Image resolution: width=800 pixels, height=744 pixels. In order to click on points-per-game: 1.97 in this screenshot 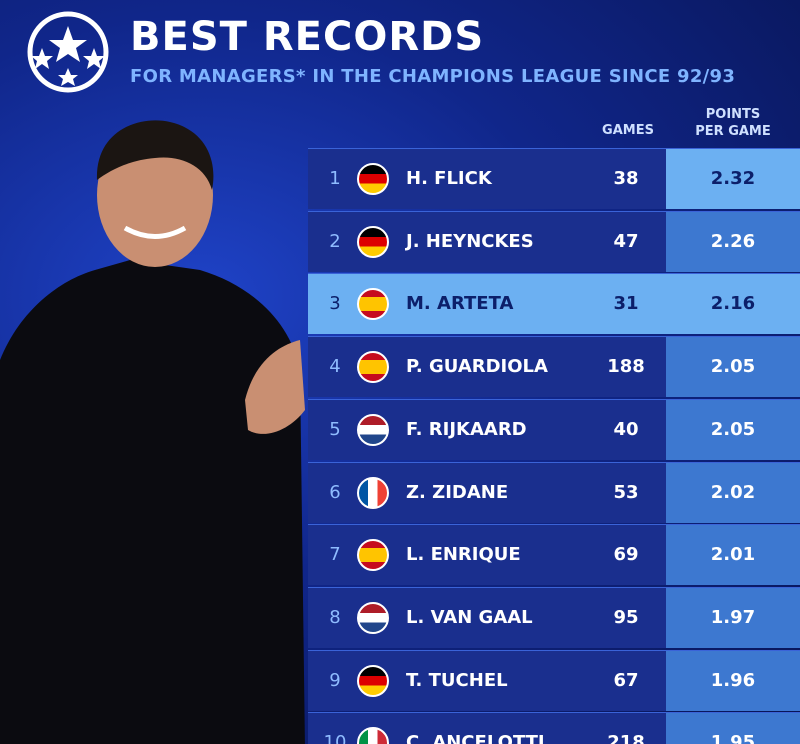, I will do `click(733, 617)`.